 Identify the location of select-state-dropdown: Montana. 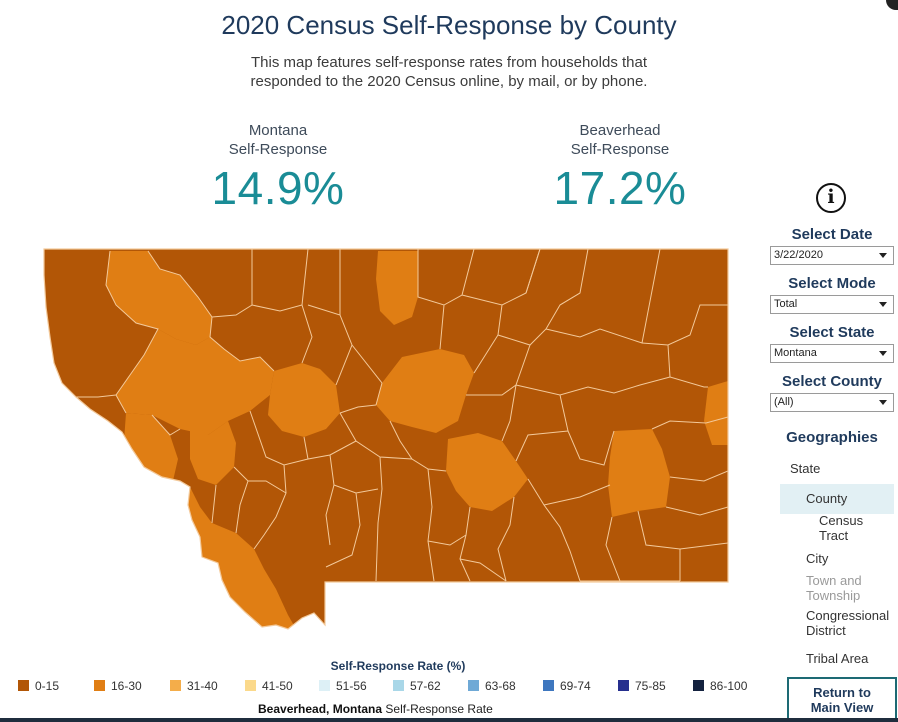
(832, 353).